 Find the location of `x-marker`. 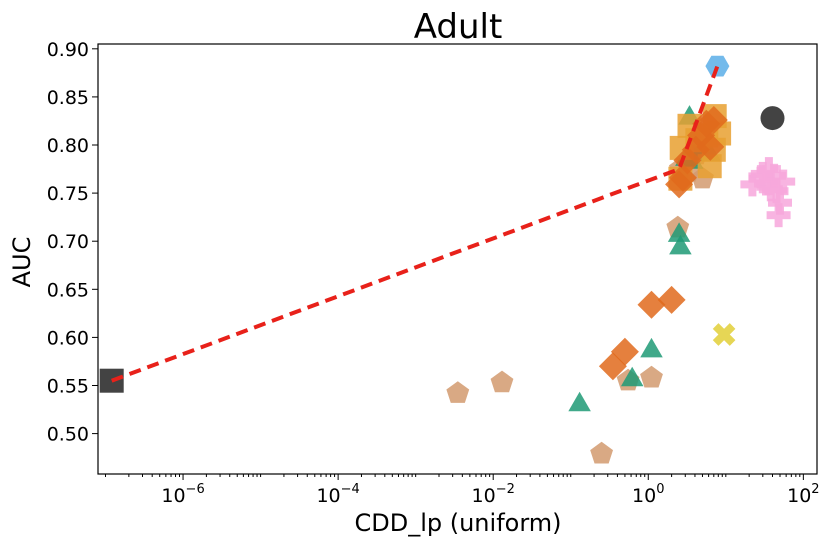

x-marker is located at coordinates (724, 334).